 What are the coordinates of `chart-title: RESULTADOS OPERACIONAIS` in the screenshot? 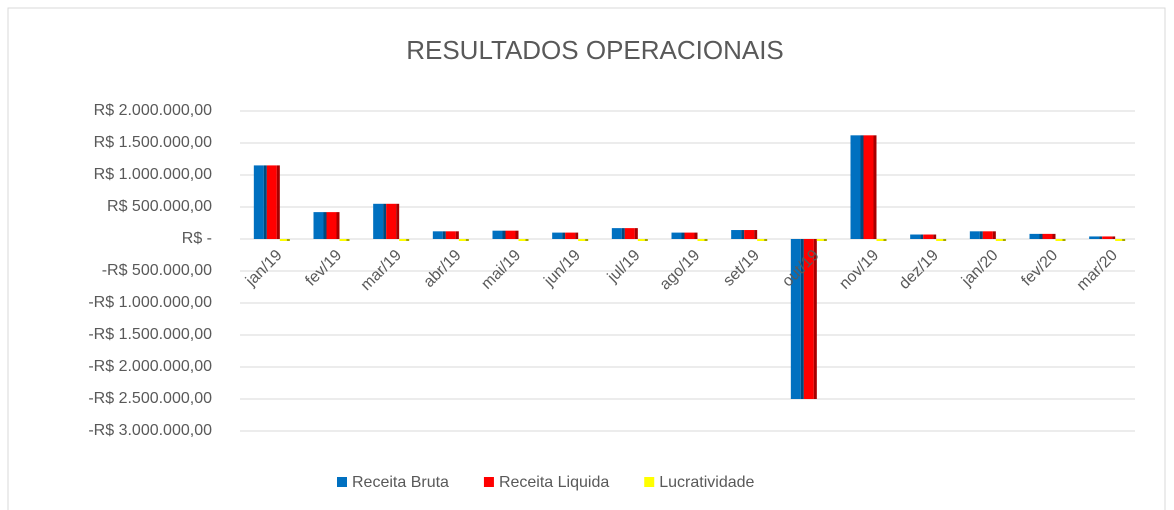 It's located at (595, 50).